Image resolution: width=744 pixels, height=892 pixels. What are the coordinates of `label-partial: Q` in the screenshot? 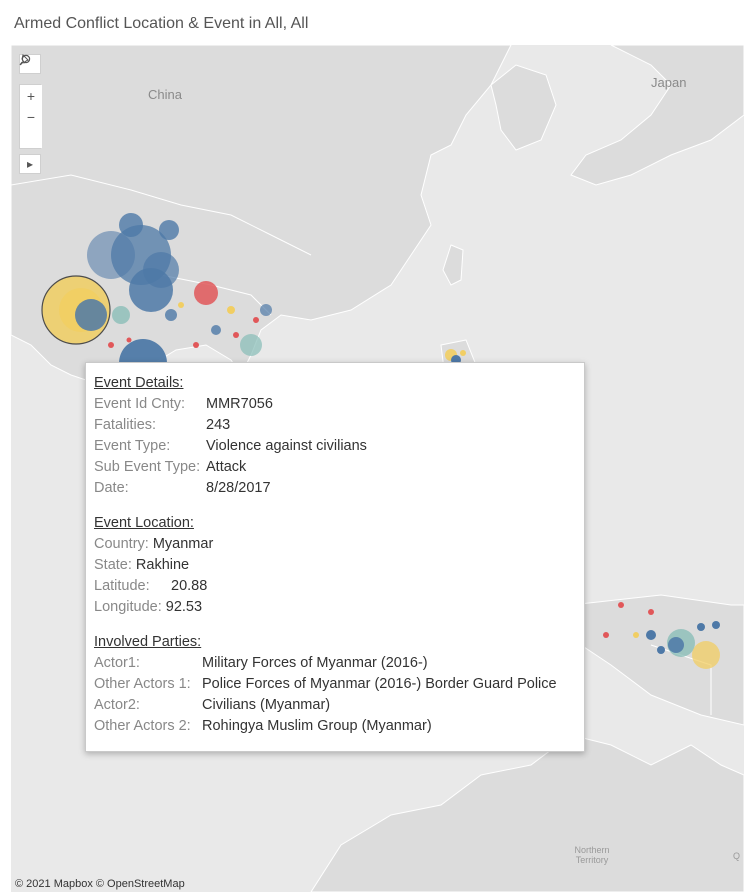 It's located at (737, 856).